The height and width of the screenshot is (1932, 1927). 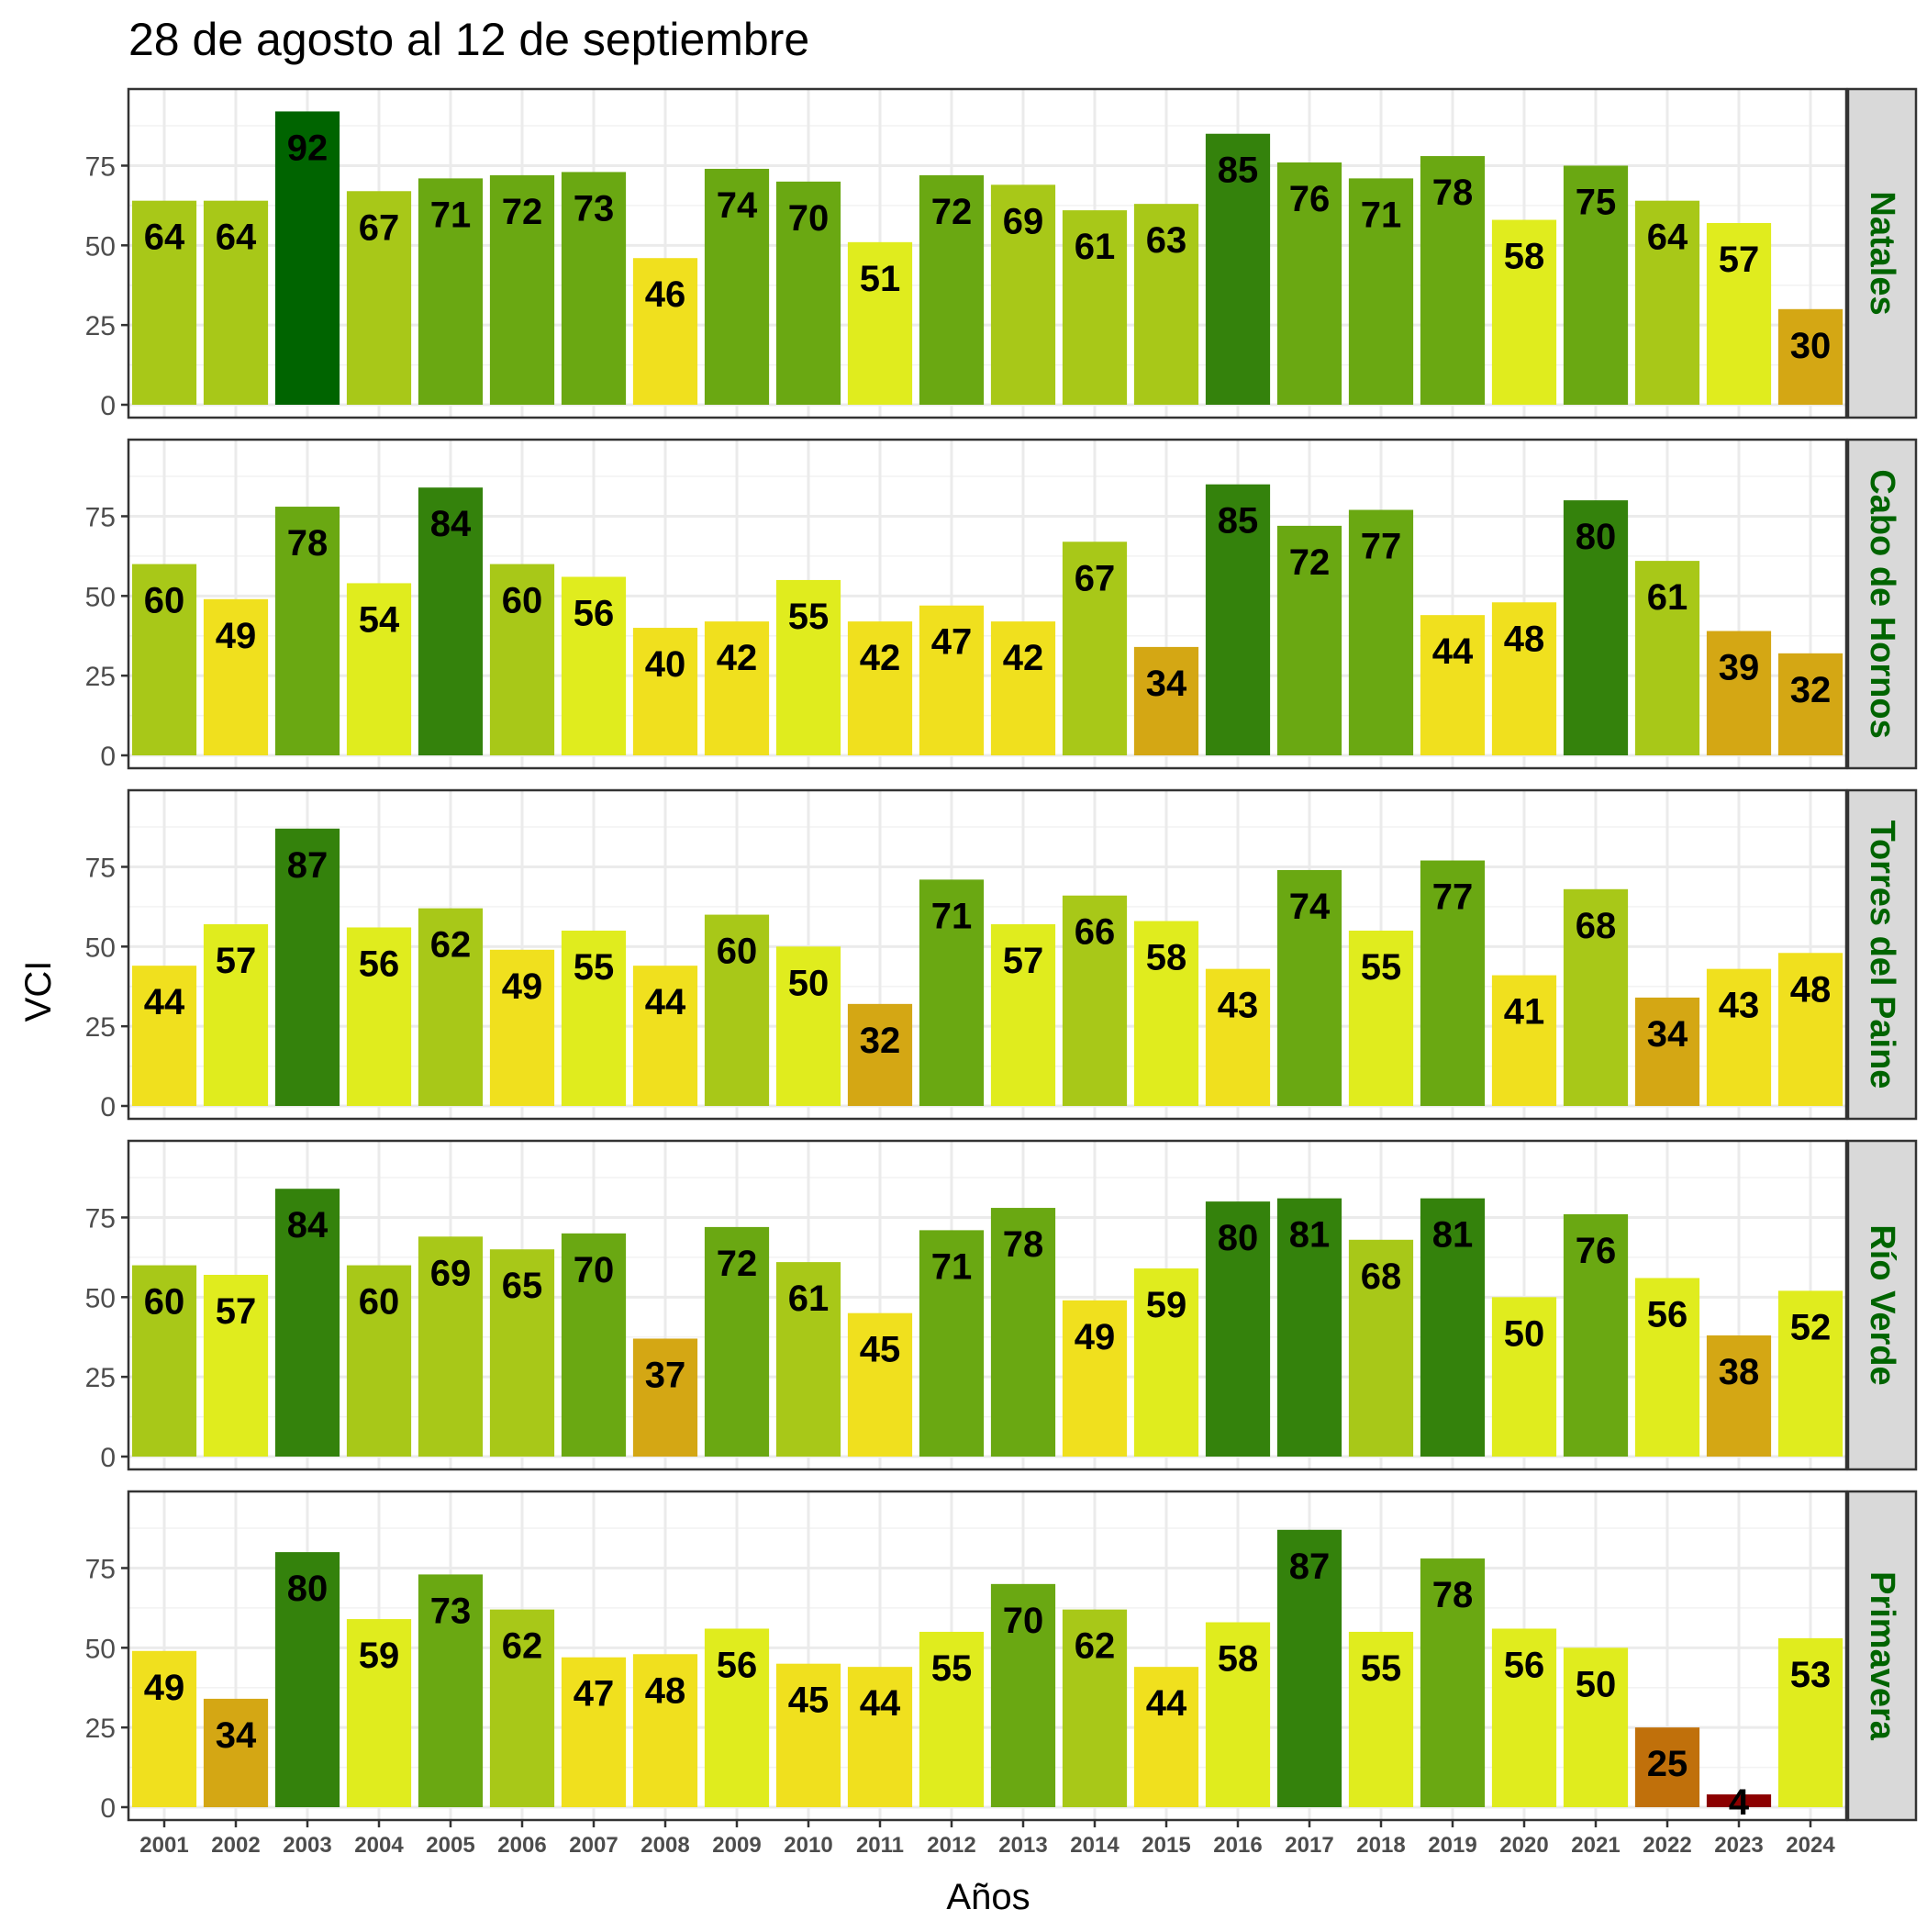 What do you see at coordinates (1381, 547) in the screenshot?
I see `value-label-2018: 77` at bounding box center [1381, 547].